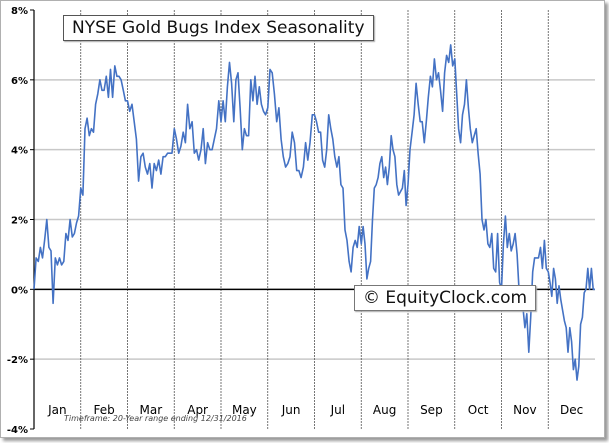 The width and height of the screenshot is (609, 443). Describe the element at coordinates (19, 151) in the screenshot. I see `y-tick-label: 4%` at that location.